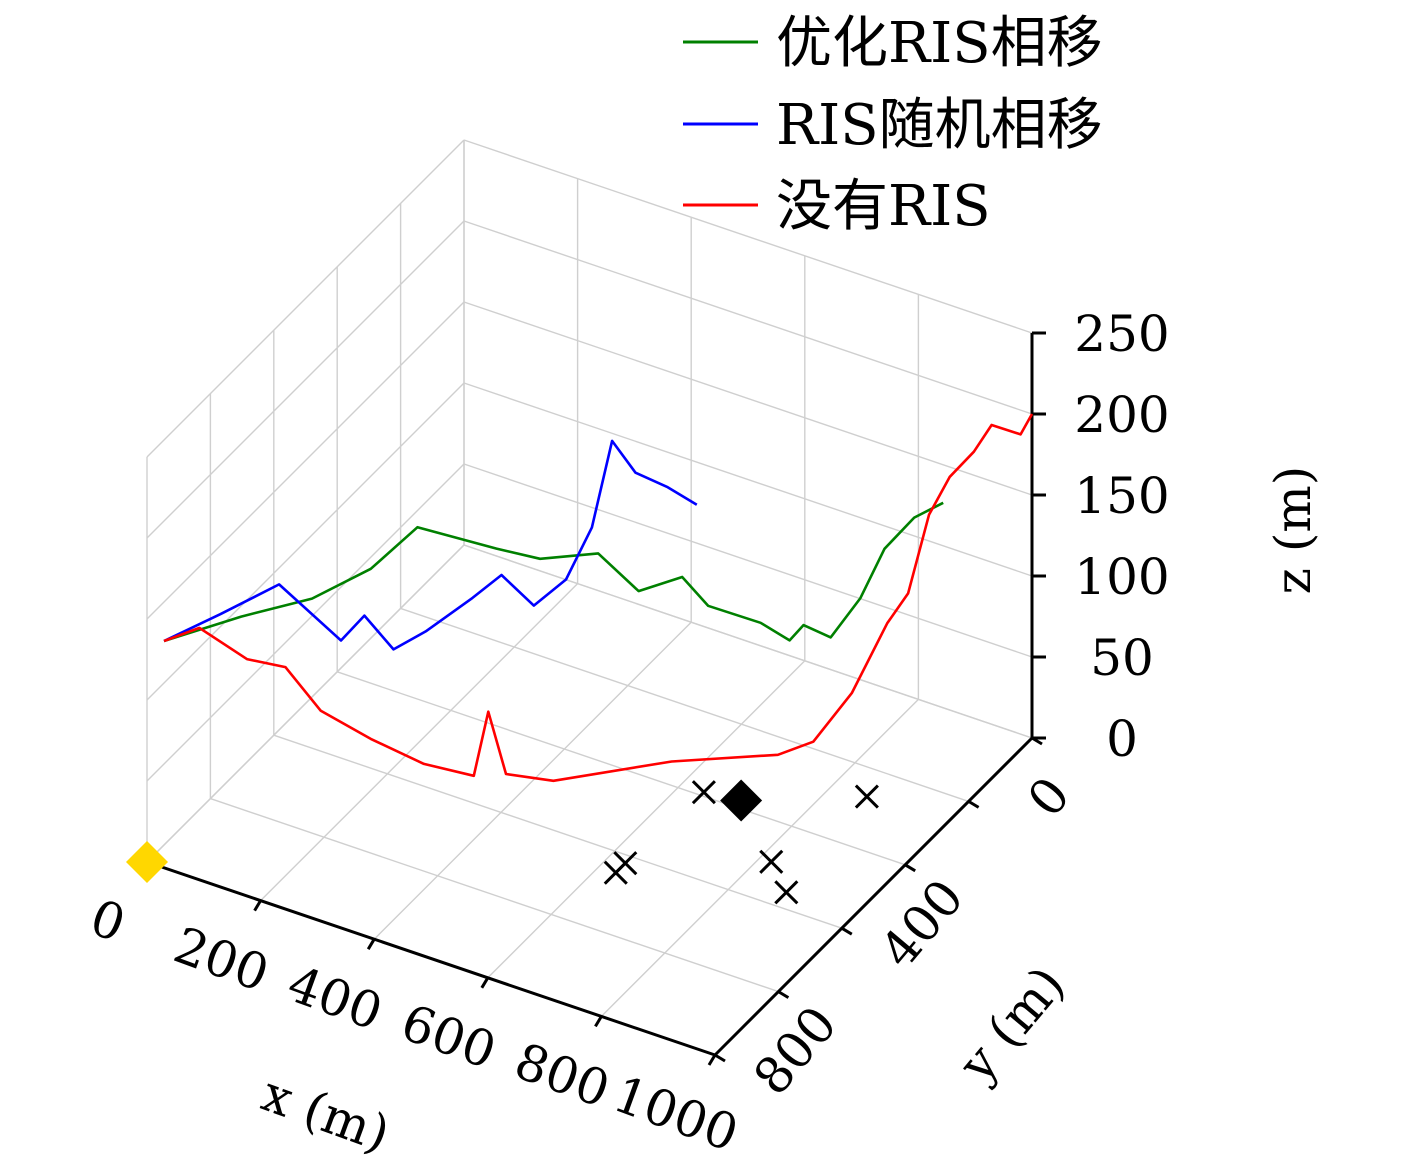 The height and width of the screenshot is (1176, 1417). Describe the element at coordinates (675, 1114) in the screenshot. I see `x-tick-label: 1000` at that location.